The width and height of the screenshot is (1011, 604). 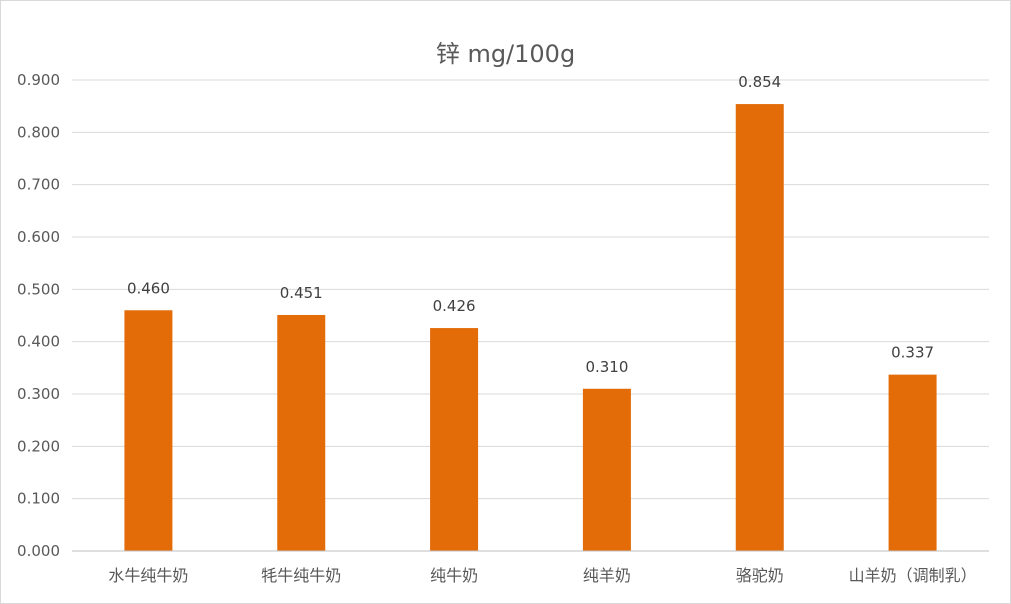 I want to click on x-tick-label: 纯羊奶, so click(x=607, y=575).